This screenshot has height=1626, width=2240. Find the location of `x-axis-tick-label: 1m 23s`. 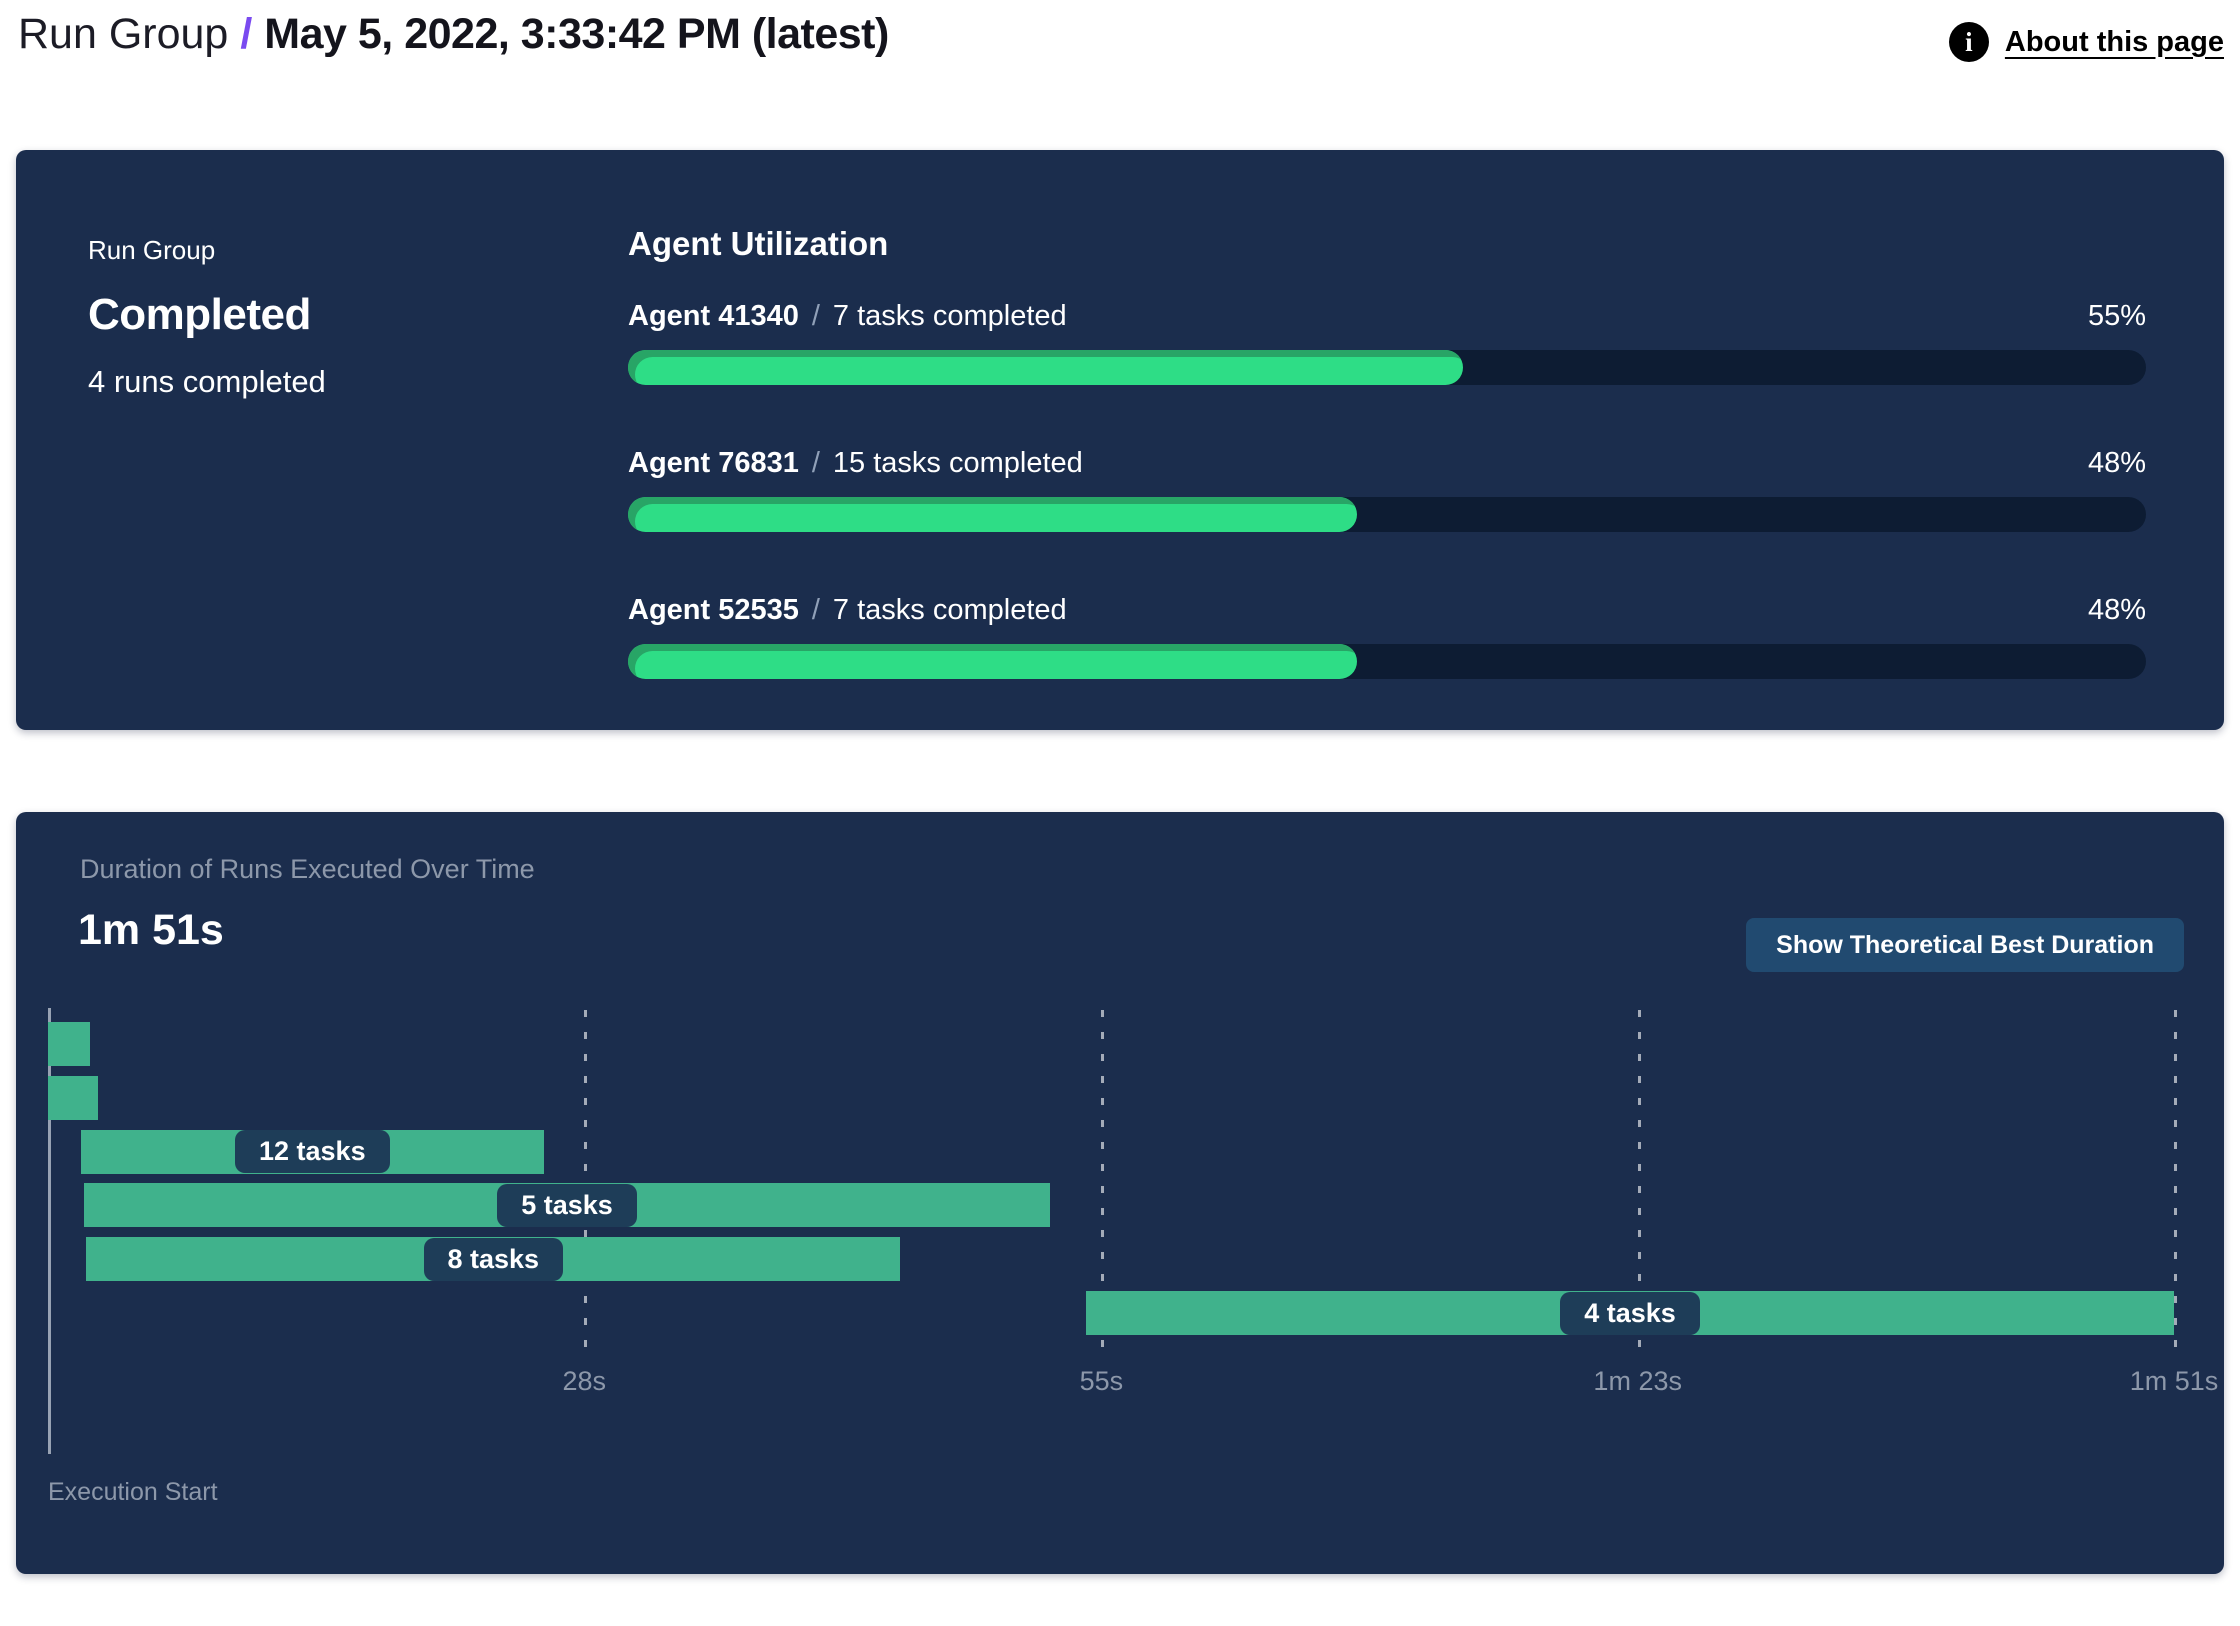

x-axis-tick-label: 1m 23s is located at coordinates (1637, 1381).